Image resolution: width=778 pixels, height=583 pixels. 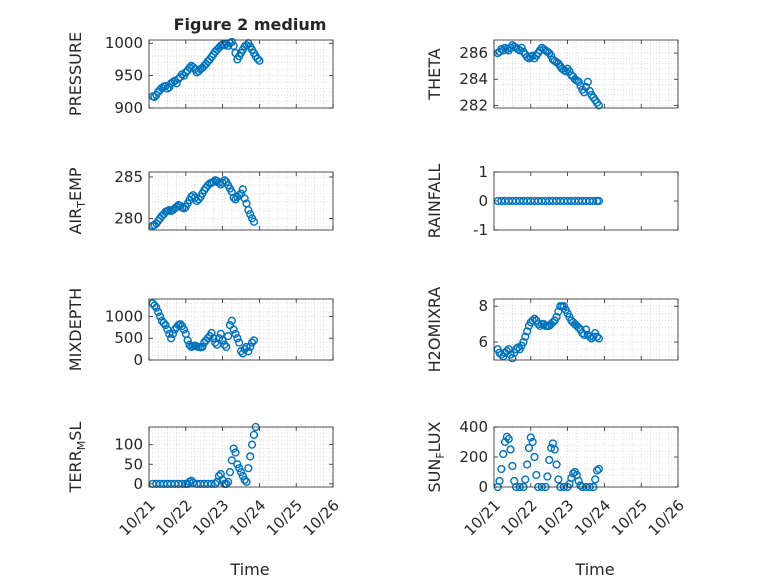 I want to click on plot-area, so click(x=241, y=201).